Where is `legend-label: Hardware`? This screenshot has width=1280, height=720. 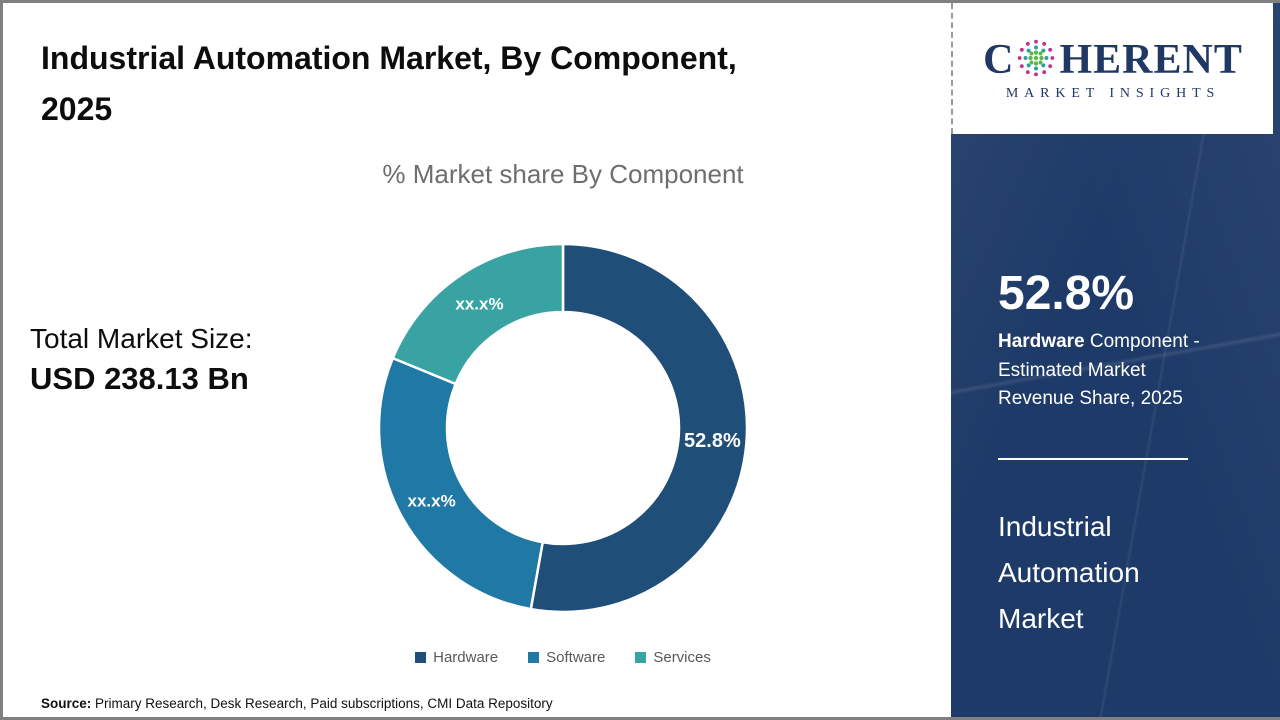
legend-label: Hardware is located at coordinates (466, 657).